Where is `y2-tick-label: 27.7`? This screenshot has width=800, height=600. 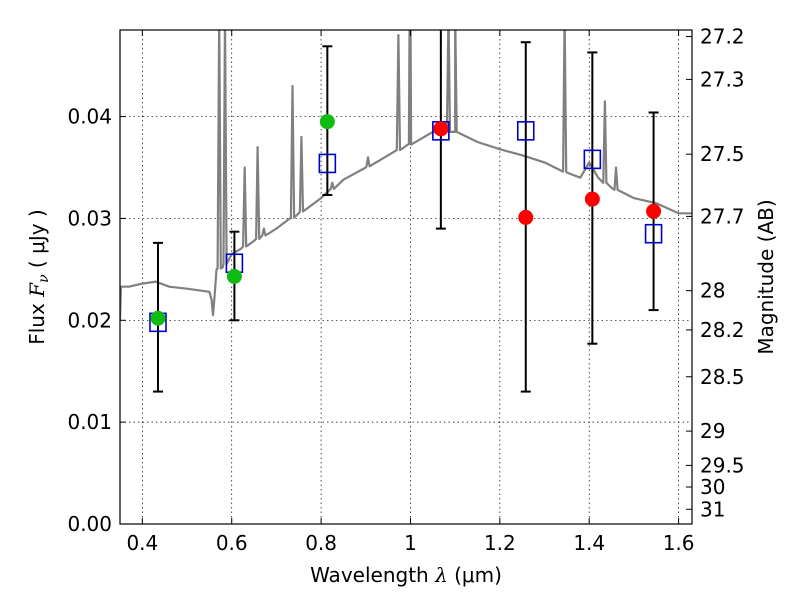 y2-tick-label: 27.7 is located at coordinates (722, 216).